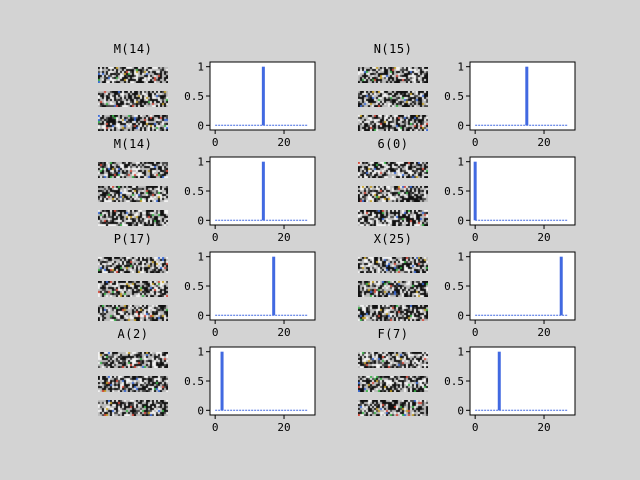 Image resolution: width=640 pixels, height=480 pixels. I want to click on subplot-title: N(15), so click(393, 49).